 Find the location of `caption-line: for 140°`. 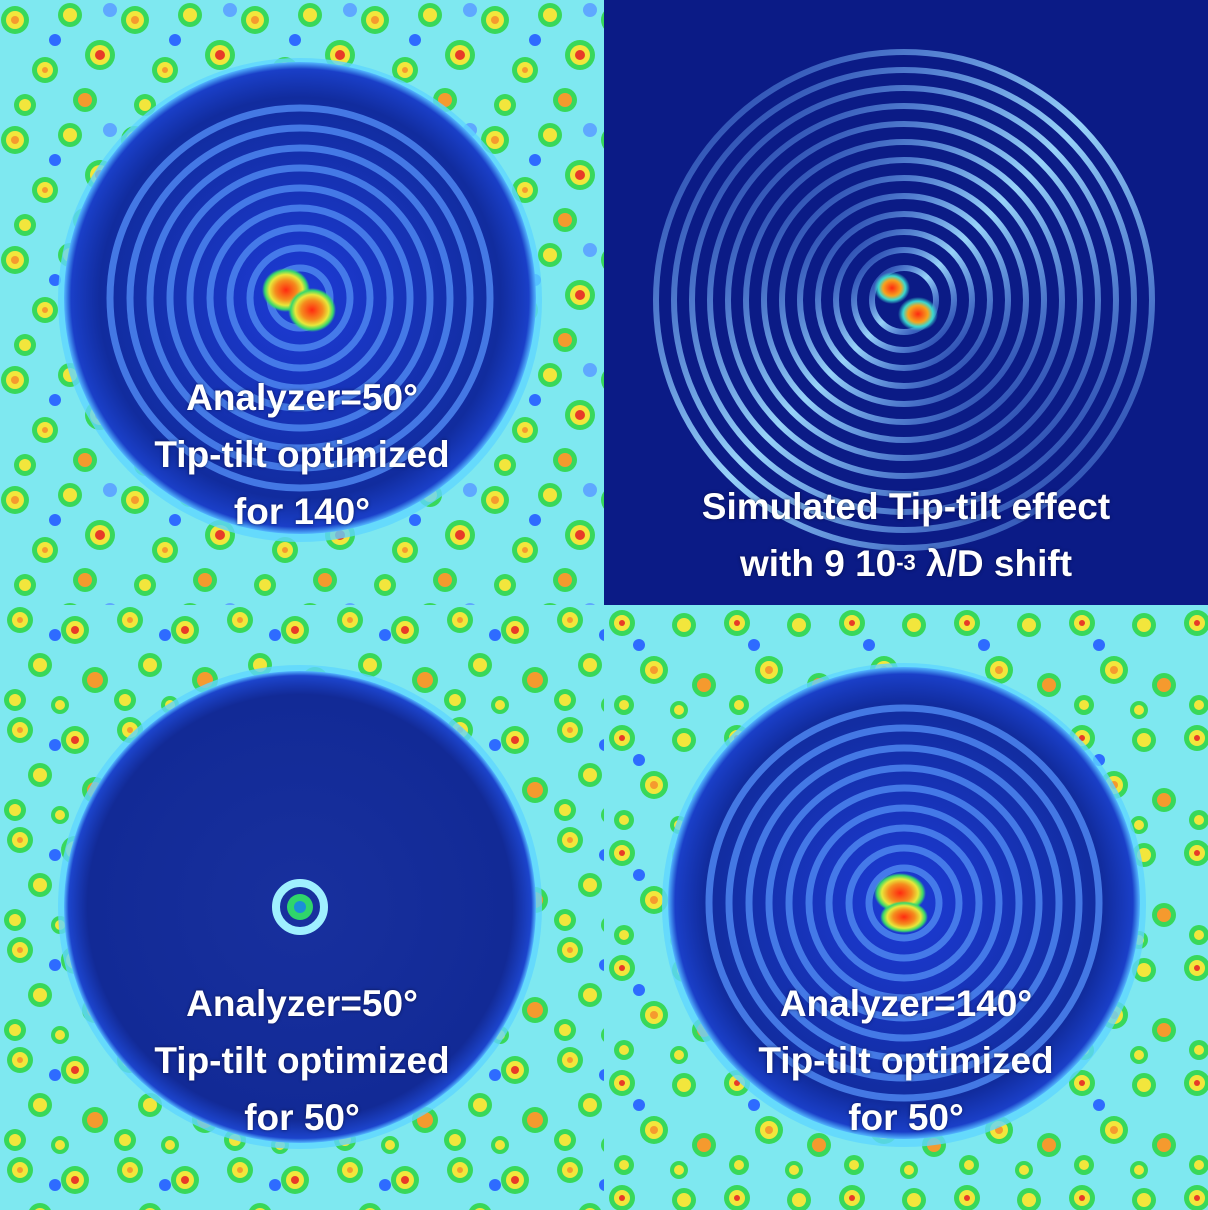

caption-line: for 140° is located at coordinates (302, 511).